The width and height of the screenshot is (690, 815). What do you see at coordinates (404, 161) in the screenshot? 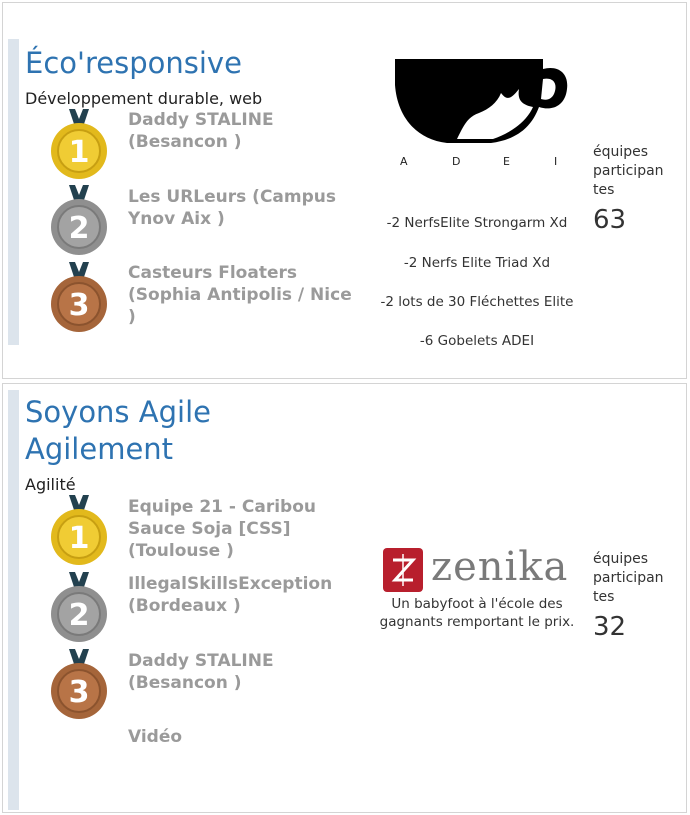
I see `adei-letter: A` at bounding box center [404, 161].